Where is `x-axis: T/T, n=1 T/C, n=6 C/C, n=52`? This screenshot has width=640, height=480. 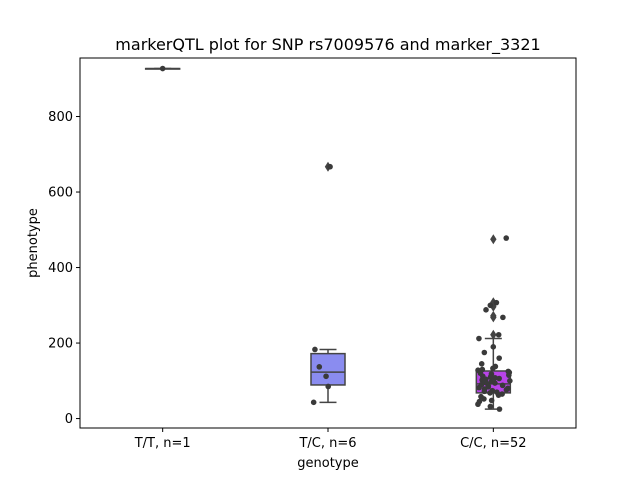 x-axis: T/T, n=1 T/C, n=6 C/C, n=52 is located at coordinates (330, 439).